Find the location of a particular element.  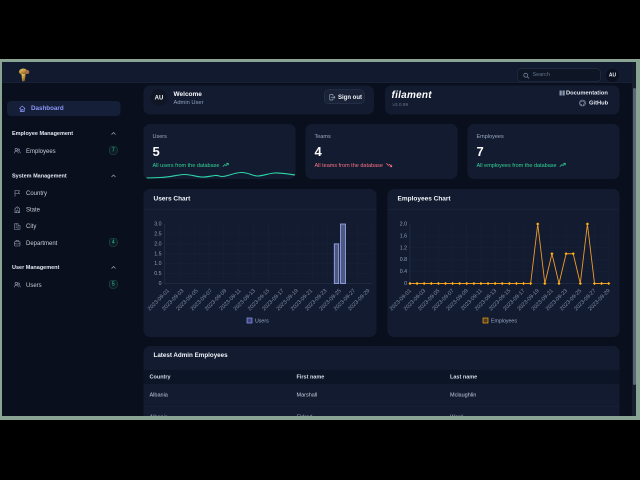

svg-text: 0.5 is located at coordinates (157, 274).